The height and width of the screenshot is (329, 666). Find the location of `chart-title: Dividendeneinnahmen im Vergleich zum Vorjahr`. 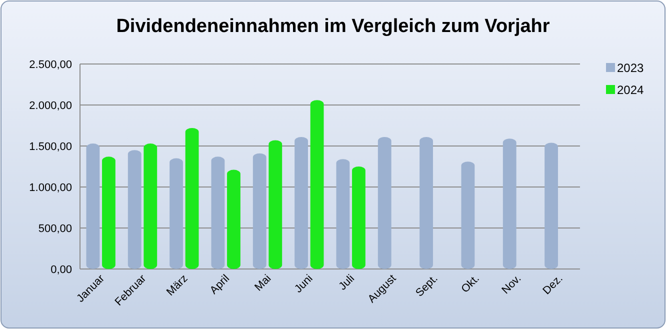

chart-title: Dividendeneinnahmen im Vergleich zum Vorjahr is located at coordinates (333, 26).